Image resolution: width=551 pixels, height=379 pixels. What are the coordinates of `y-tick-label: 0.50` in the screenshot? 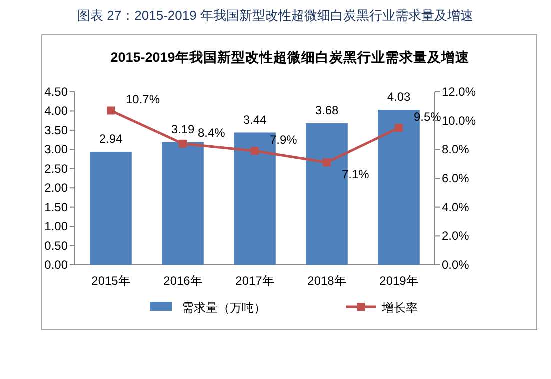 It's located at (56, 245).